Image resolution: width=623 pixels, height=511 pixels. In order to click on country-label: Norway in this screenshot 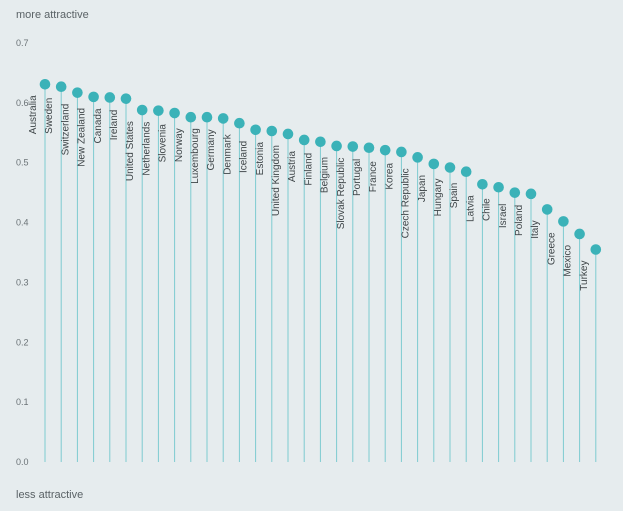, I will do `click(179, 145)`.